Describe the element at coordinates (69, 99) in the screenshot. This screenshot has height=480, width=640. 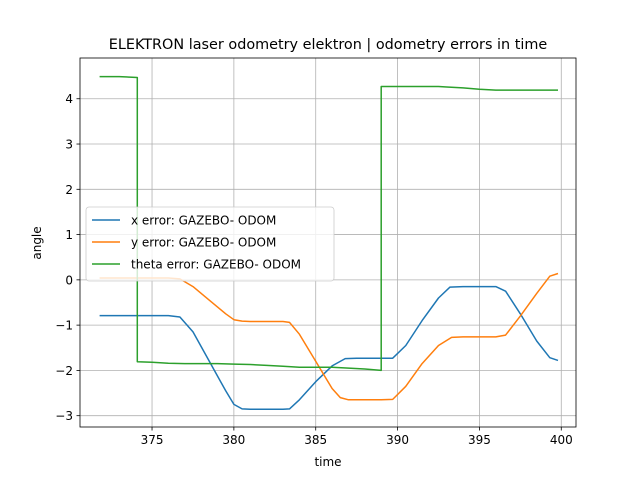
I see `y-tick-label: 4` at that location.